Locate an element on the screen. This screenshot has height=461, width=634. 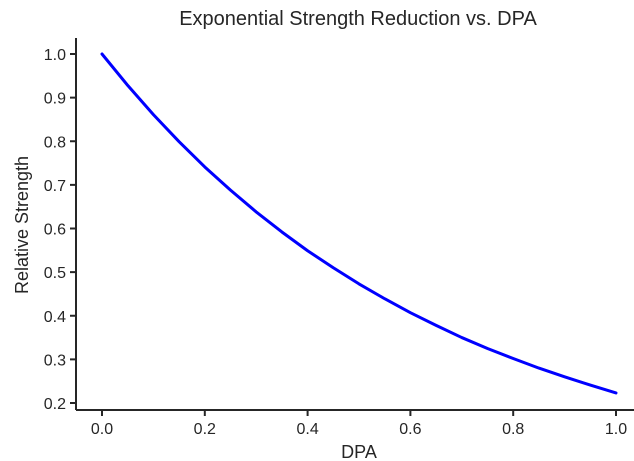
y-tick-label: 0.5 is located at coordinates (55, 273).